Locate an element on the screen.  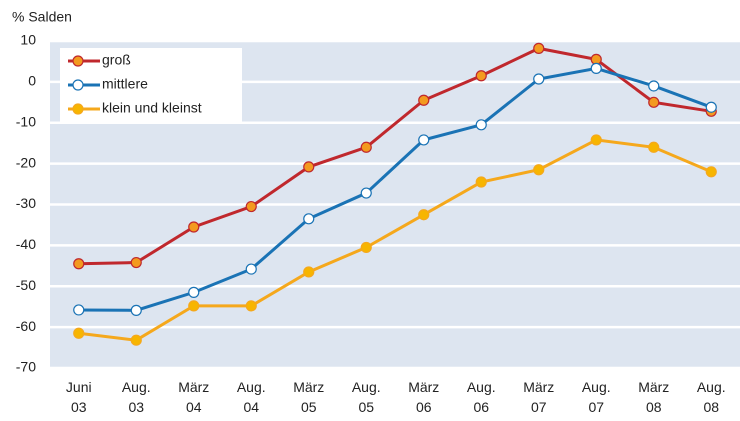
legend-label: groß is located at coordinates (116, 60).